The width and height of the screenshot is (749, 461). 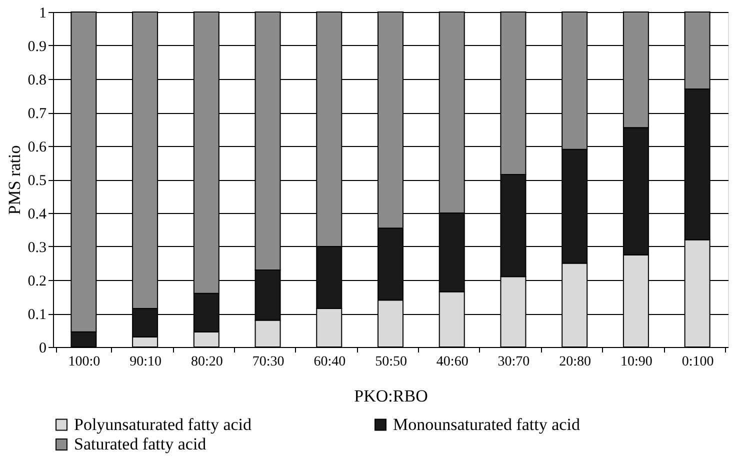 I want to click on legend-label: Polyunsaturated fatty acid, so click(x=163, y=424).